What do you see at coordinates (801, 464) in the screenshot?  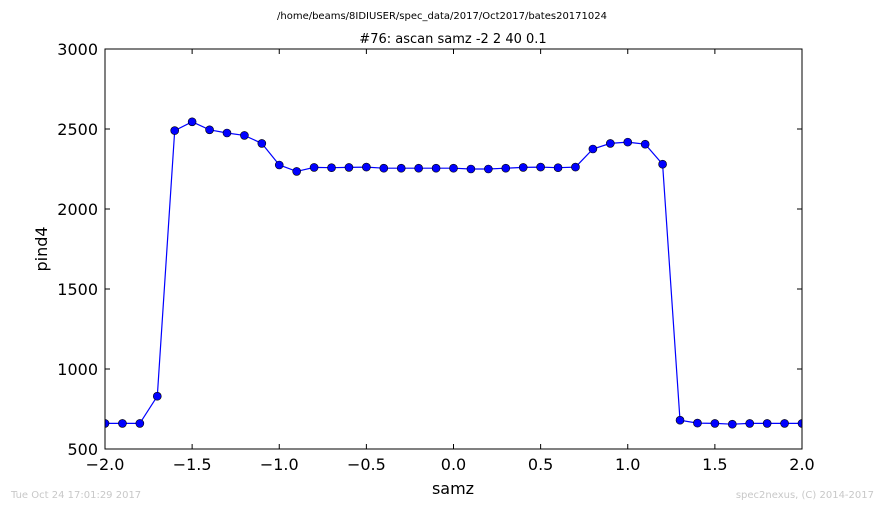 I see `x-tick-label: 2.0` at bounding box center [801, 464].